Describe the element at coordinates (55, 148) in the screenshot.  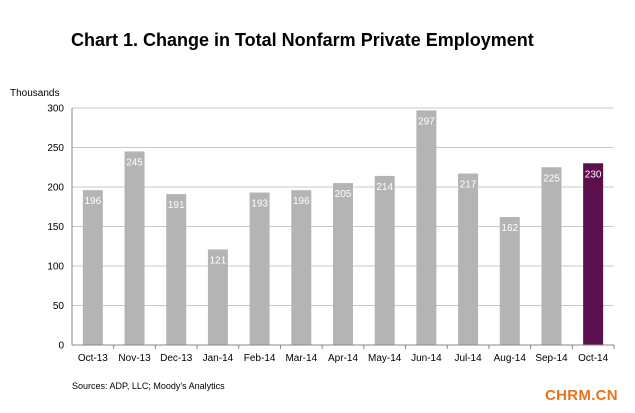
I see `y-tick-label: 250` at that location.